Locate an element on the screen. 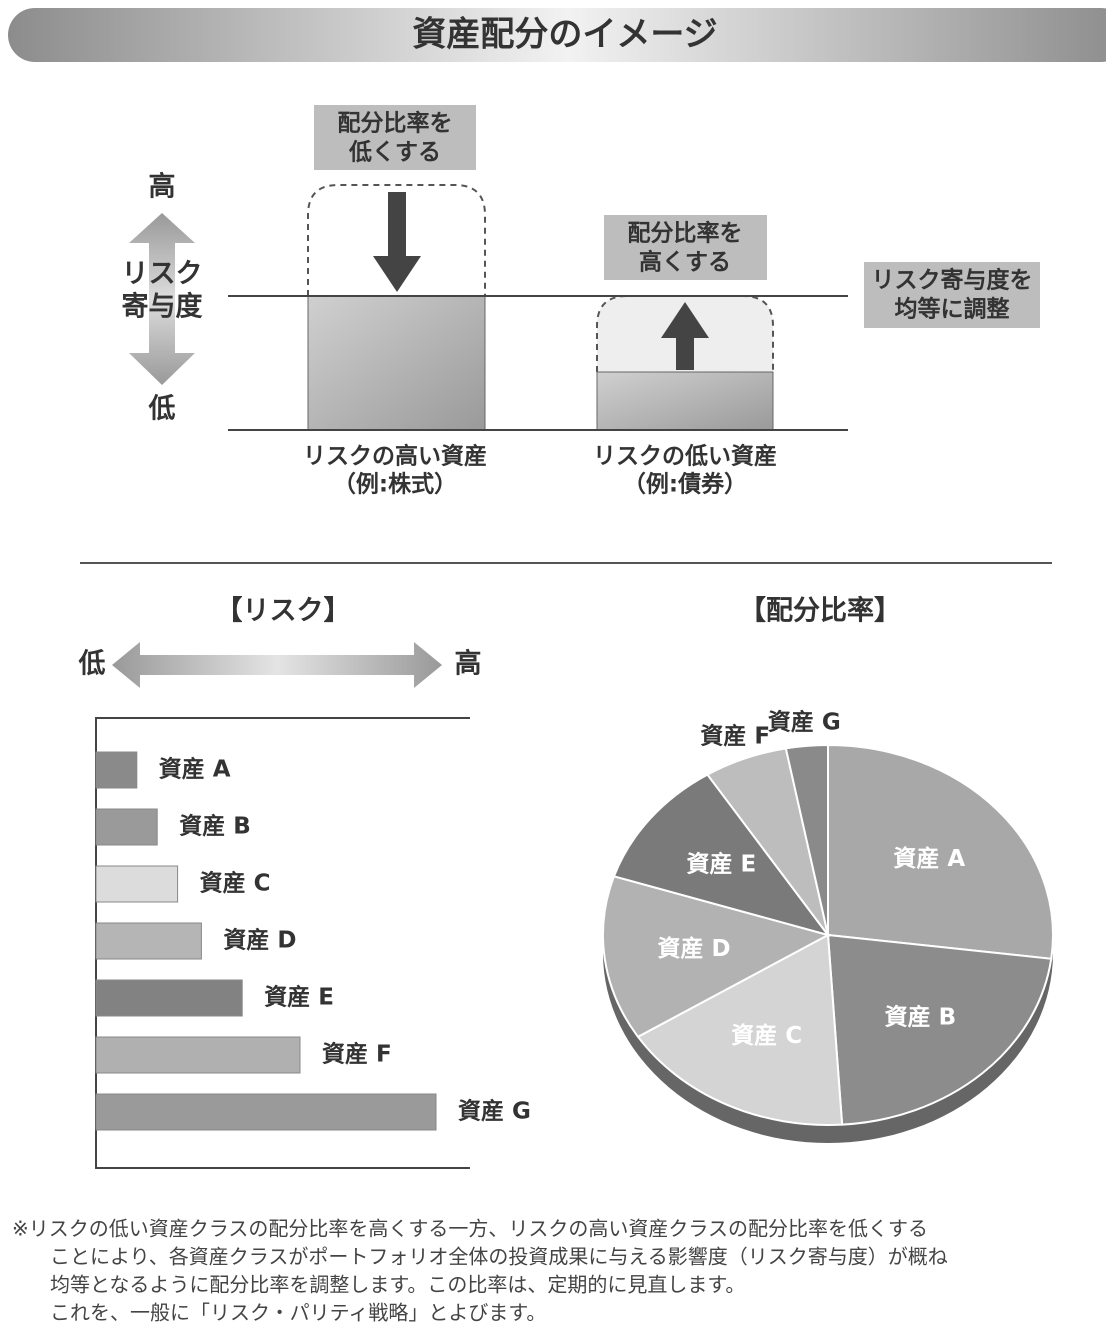 The height and width of the screenshot is (1344, 1106). equal-label: 均等に調整 is located at coordinates (952, 309).